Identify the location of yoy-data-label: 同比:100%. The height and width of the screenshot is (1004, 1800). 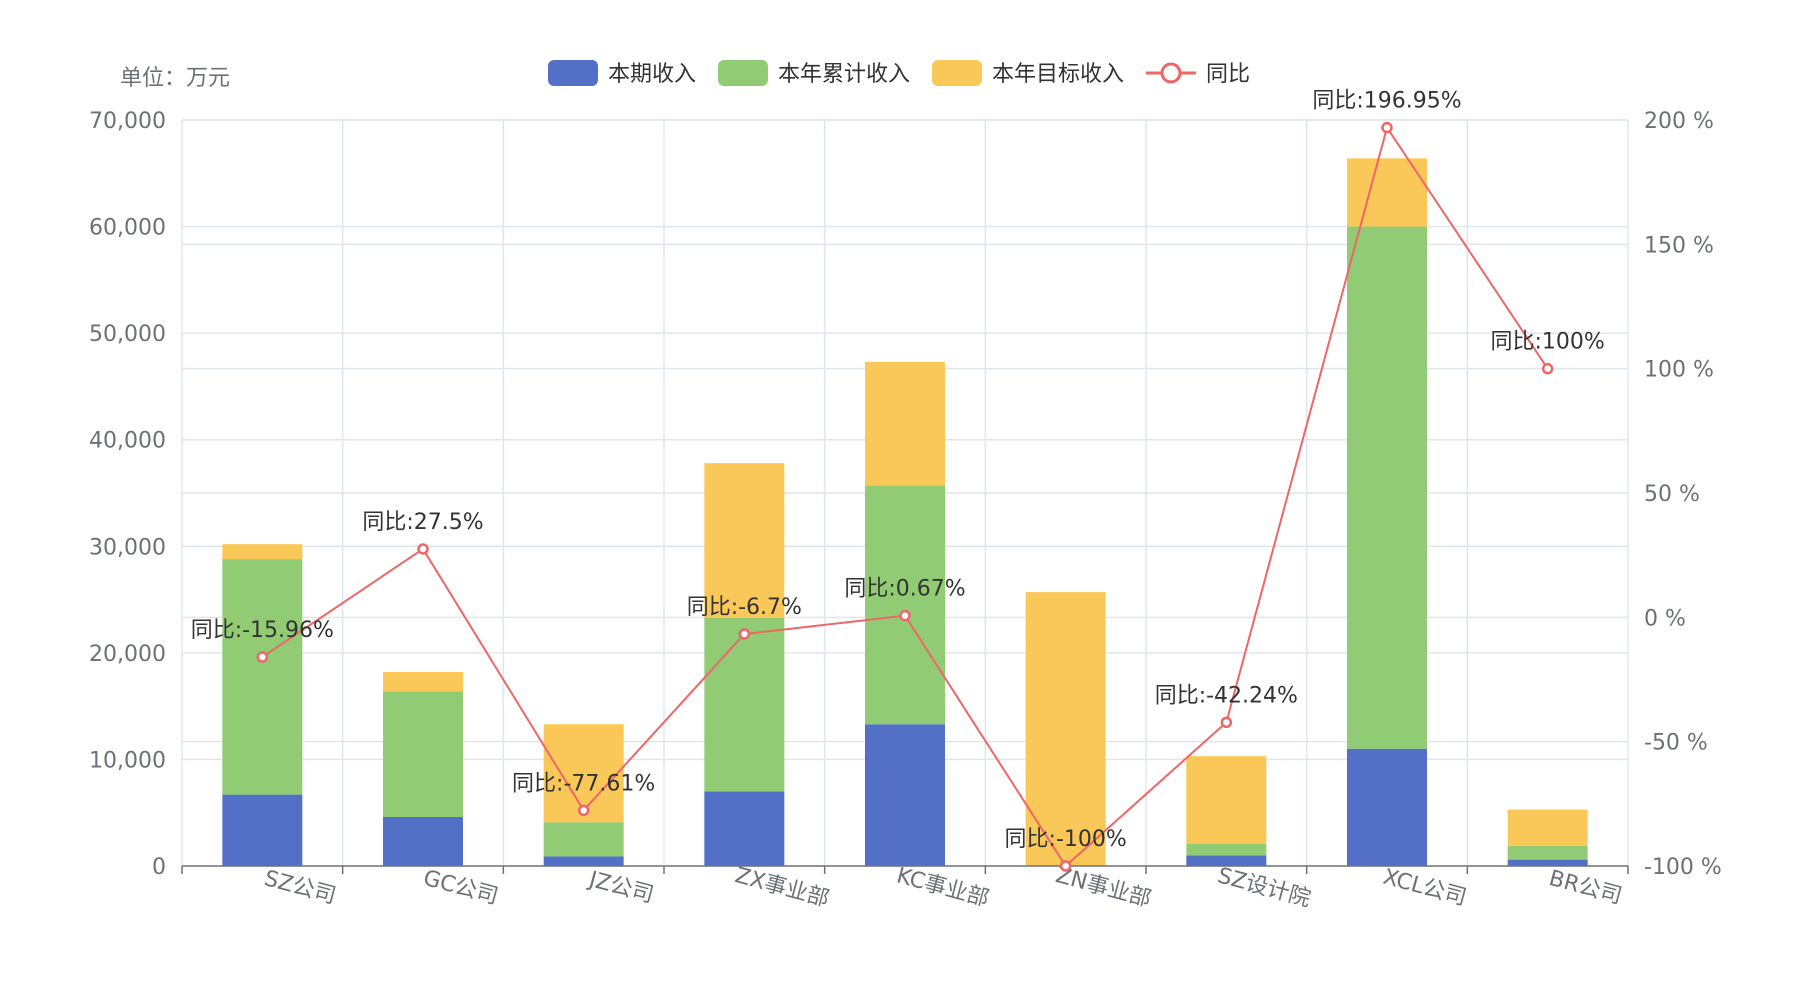
(1548, 342).